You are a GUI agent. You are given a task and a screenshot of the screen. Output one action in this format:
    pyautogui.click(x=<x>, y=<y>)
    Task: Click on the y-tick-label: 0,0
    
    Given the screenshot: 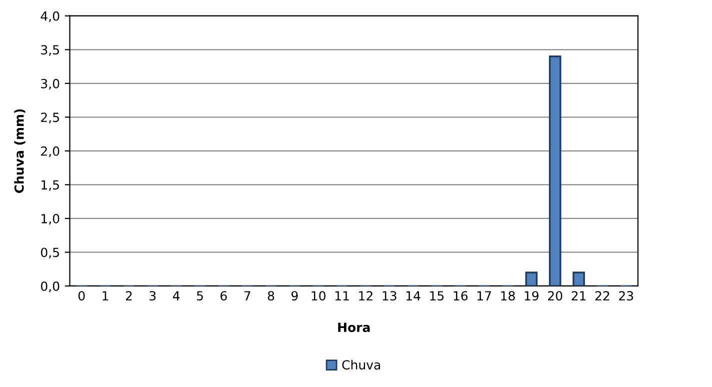 What is the action you would take?
    pyautogui.click(x=50, y=286)
    